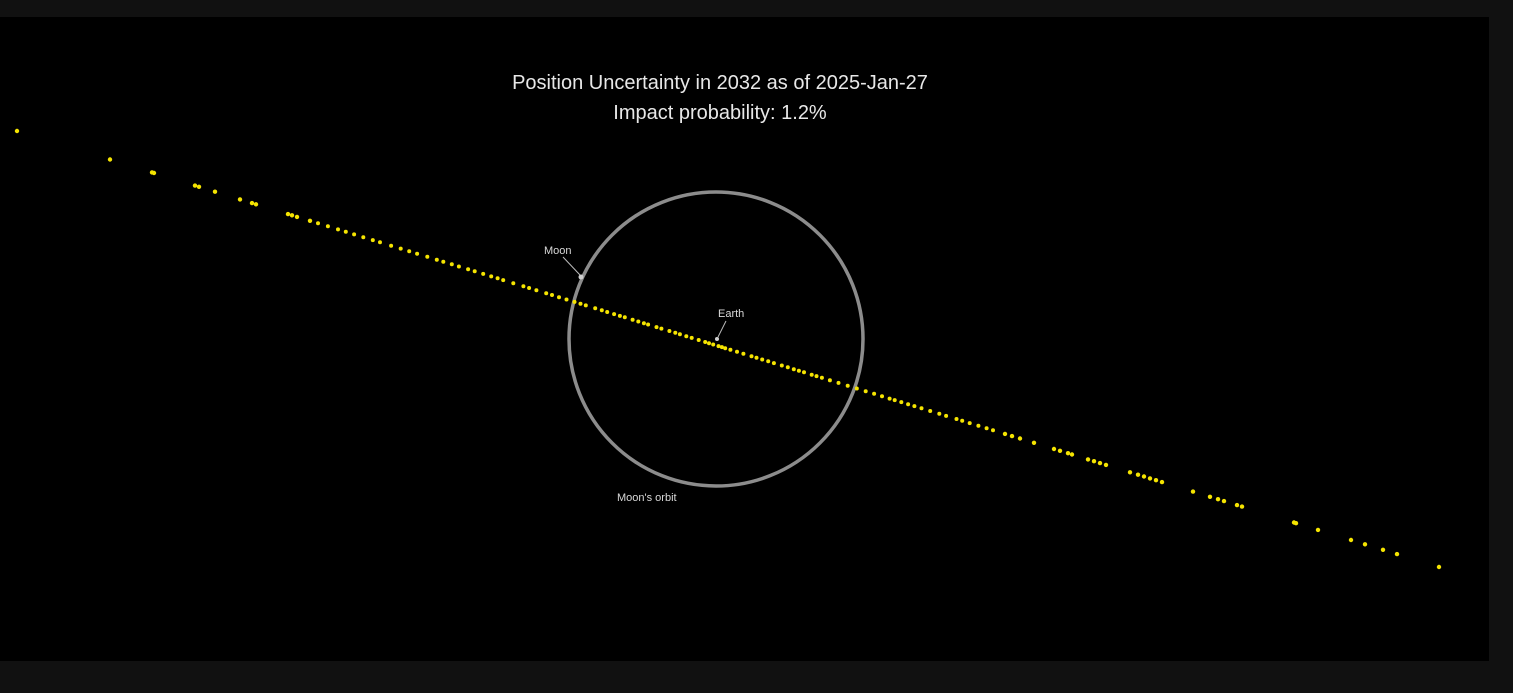  Describe the element at coordinates (720, 113) in the screenshot. I see `impact-probability-subtitle: Impact probability: 1.2%` at that location.